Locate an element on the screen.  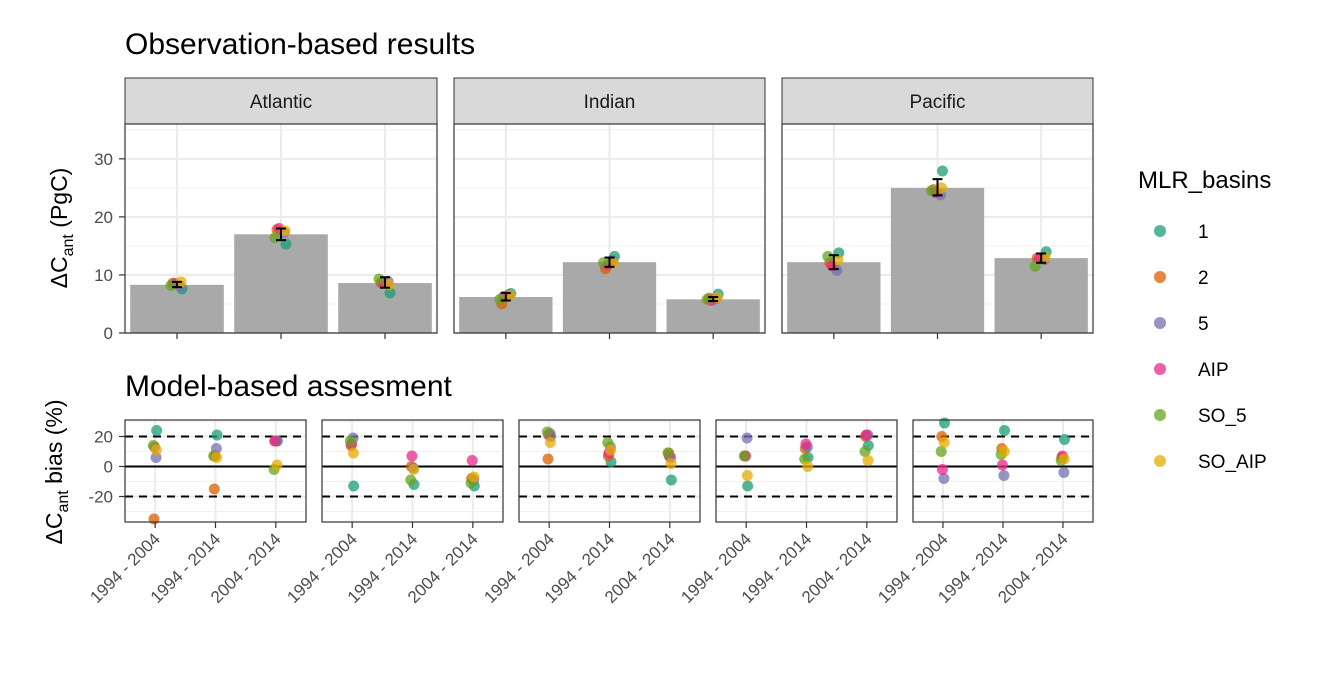
facet-label: Pacific is located at coordinates (938, 102).